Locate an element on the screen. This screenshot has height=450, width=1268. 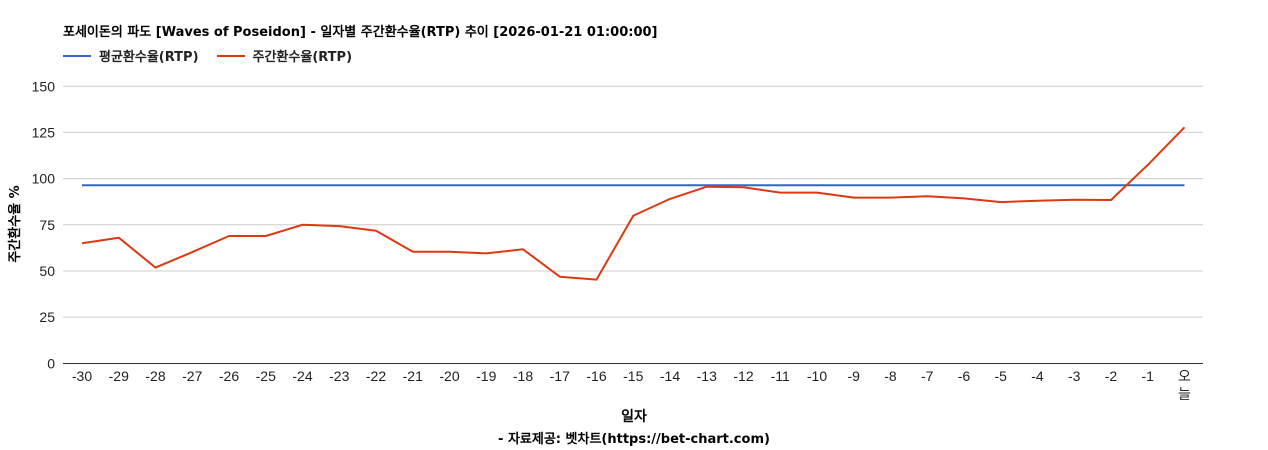
x-tick-label: -4 is located at coordinates (1037, 376).